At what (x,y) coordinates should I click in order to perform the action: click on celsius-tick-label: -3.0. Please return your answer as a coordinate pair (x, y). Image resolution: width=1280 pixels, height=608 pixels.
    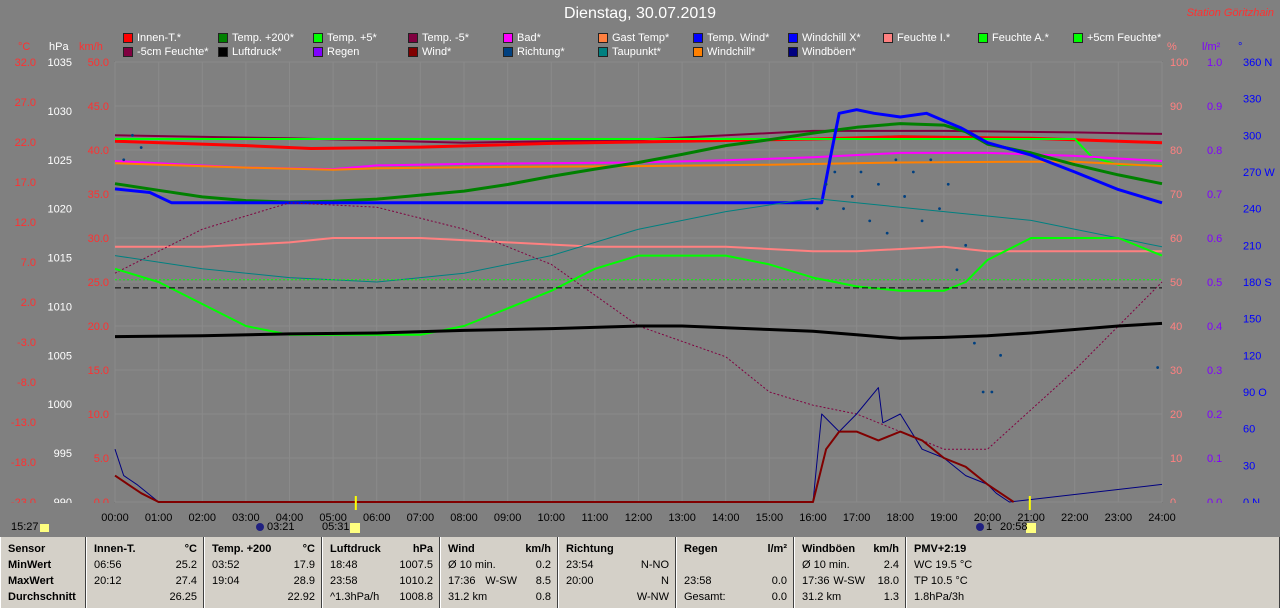
    Looking at the image, I should click on (26, 343).